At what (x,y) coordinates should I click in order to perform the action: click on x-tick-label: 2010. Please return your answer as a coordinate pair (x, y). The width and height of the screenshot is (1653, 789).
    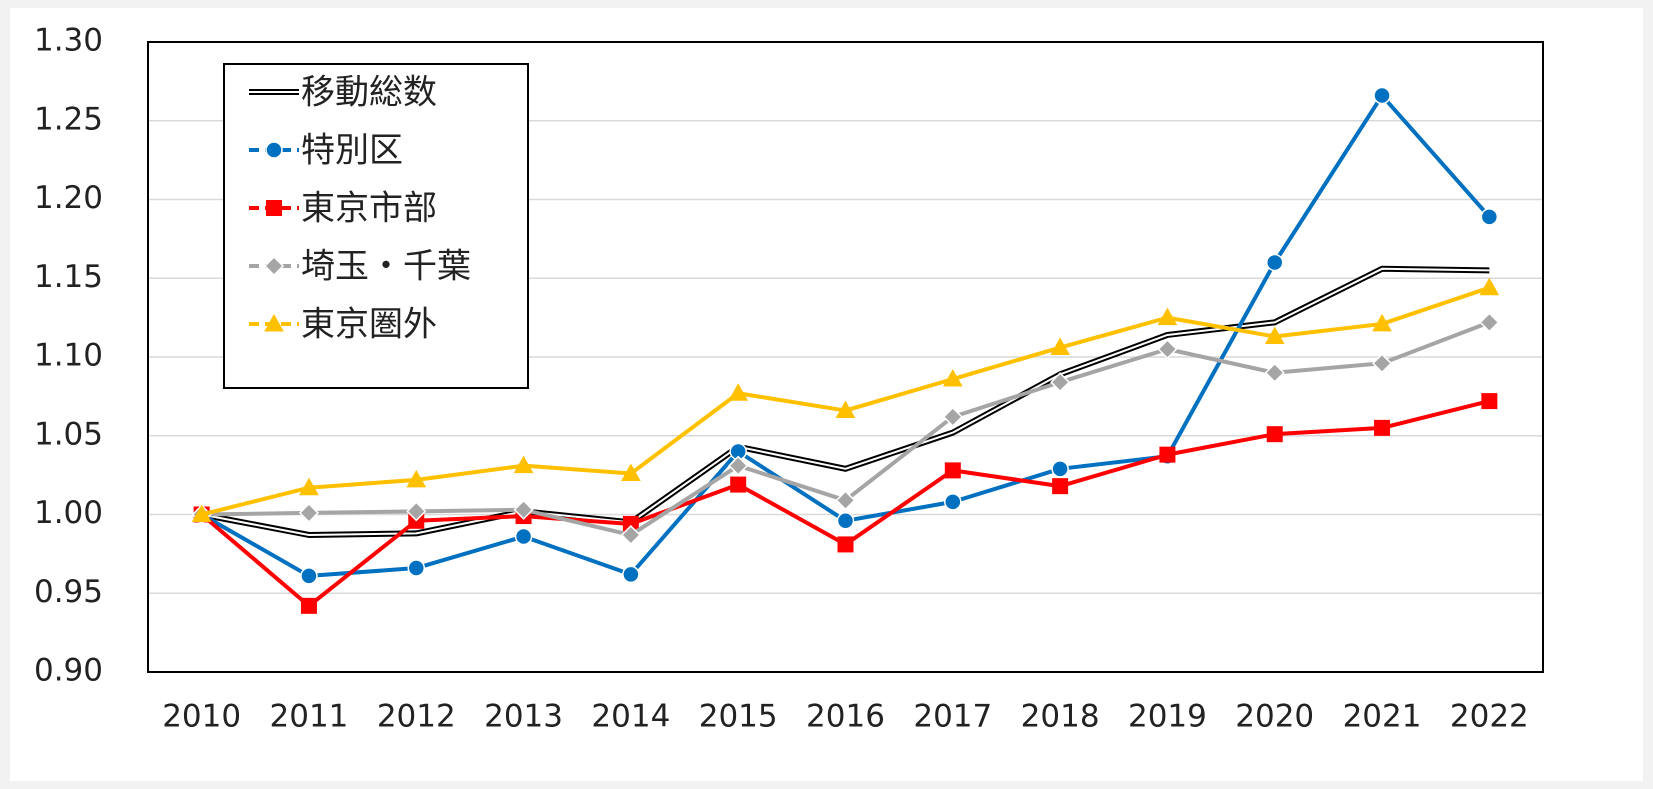
    Looking at the image, I should click on (201, 717).